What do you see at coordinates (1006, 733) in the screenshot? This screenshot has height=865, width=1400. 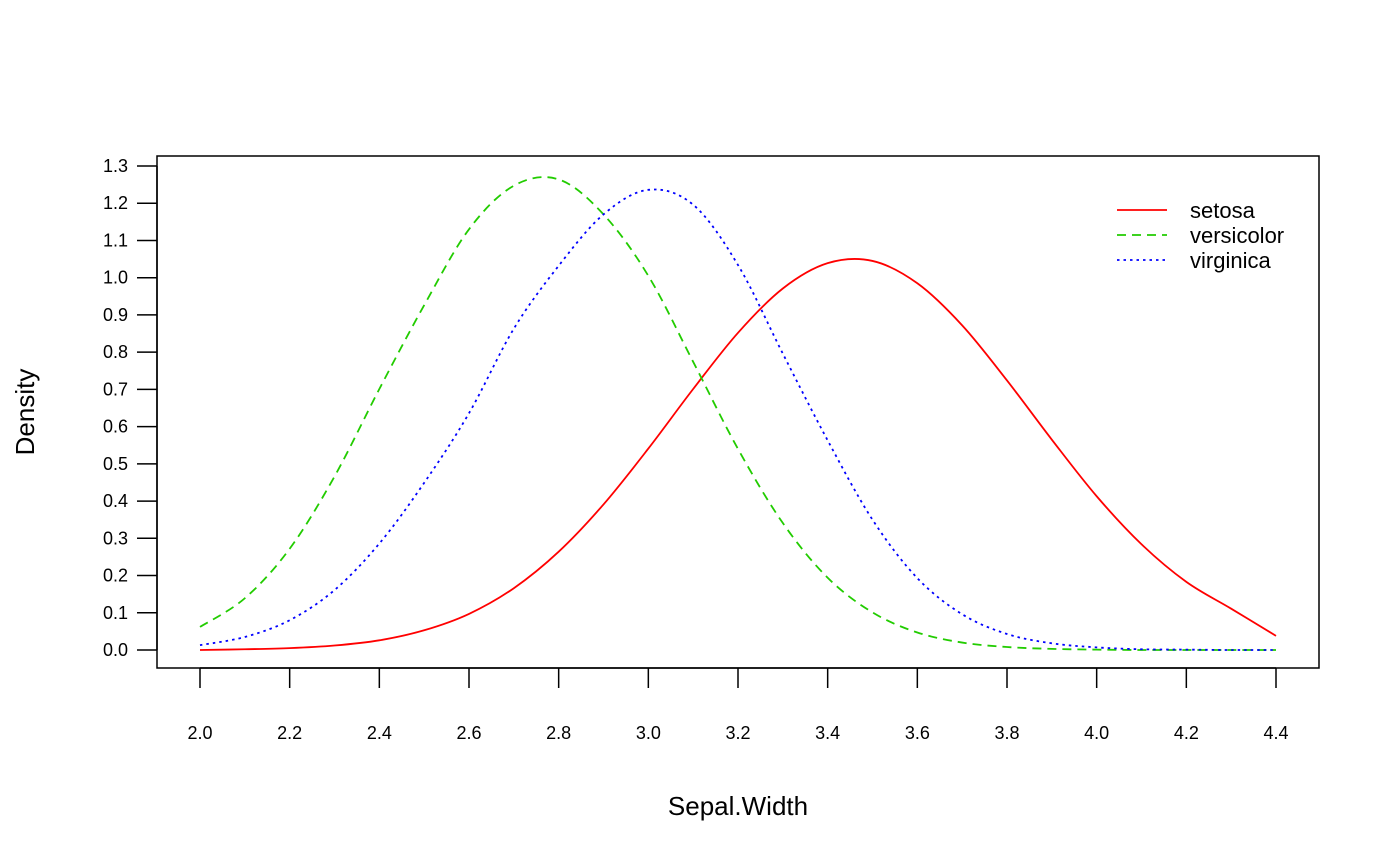 I see `x-tick-label: 3.8` at bounding box center [1006, 733].